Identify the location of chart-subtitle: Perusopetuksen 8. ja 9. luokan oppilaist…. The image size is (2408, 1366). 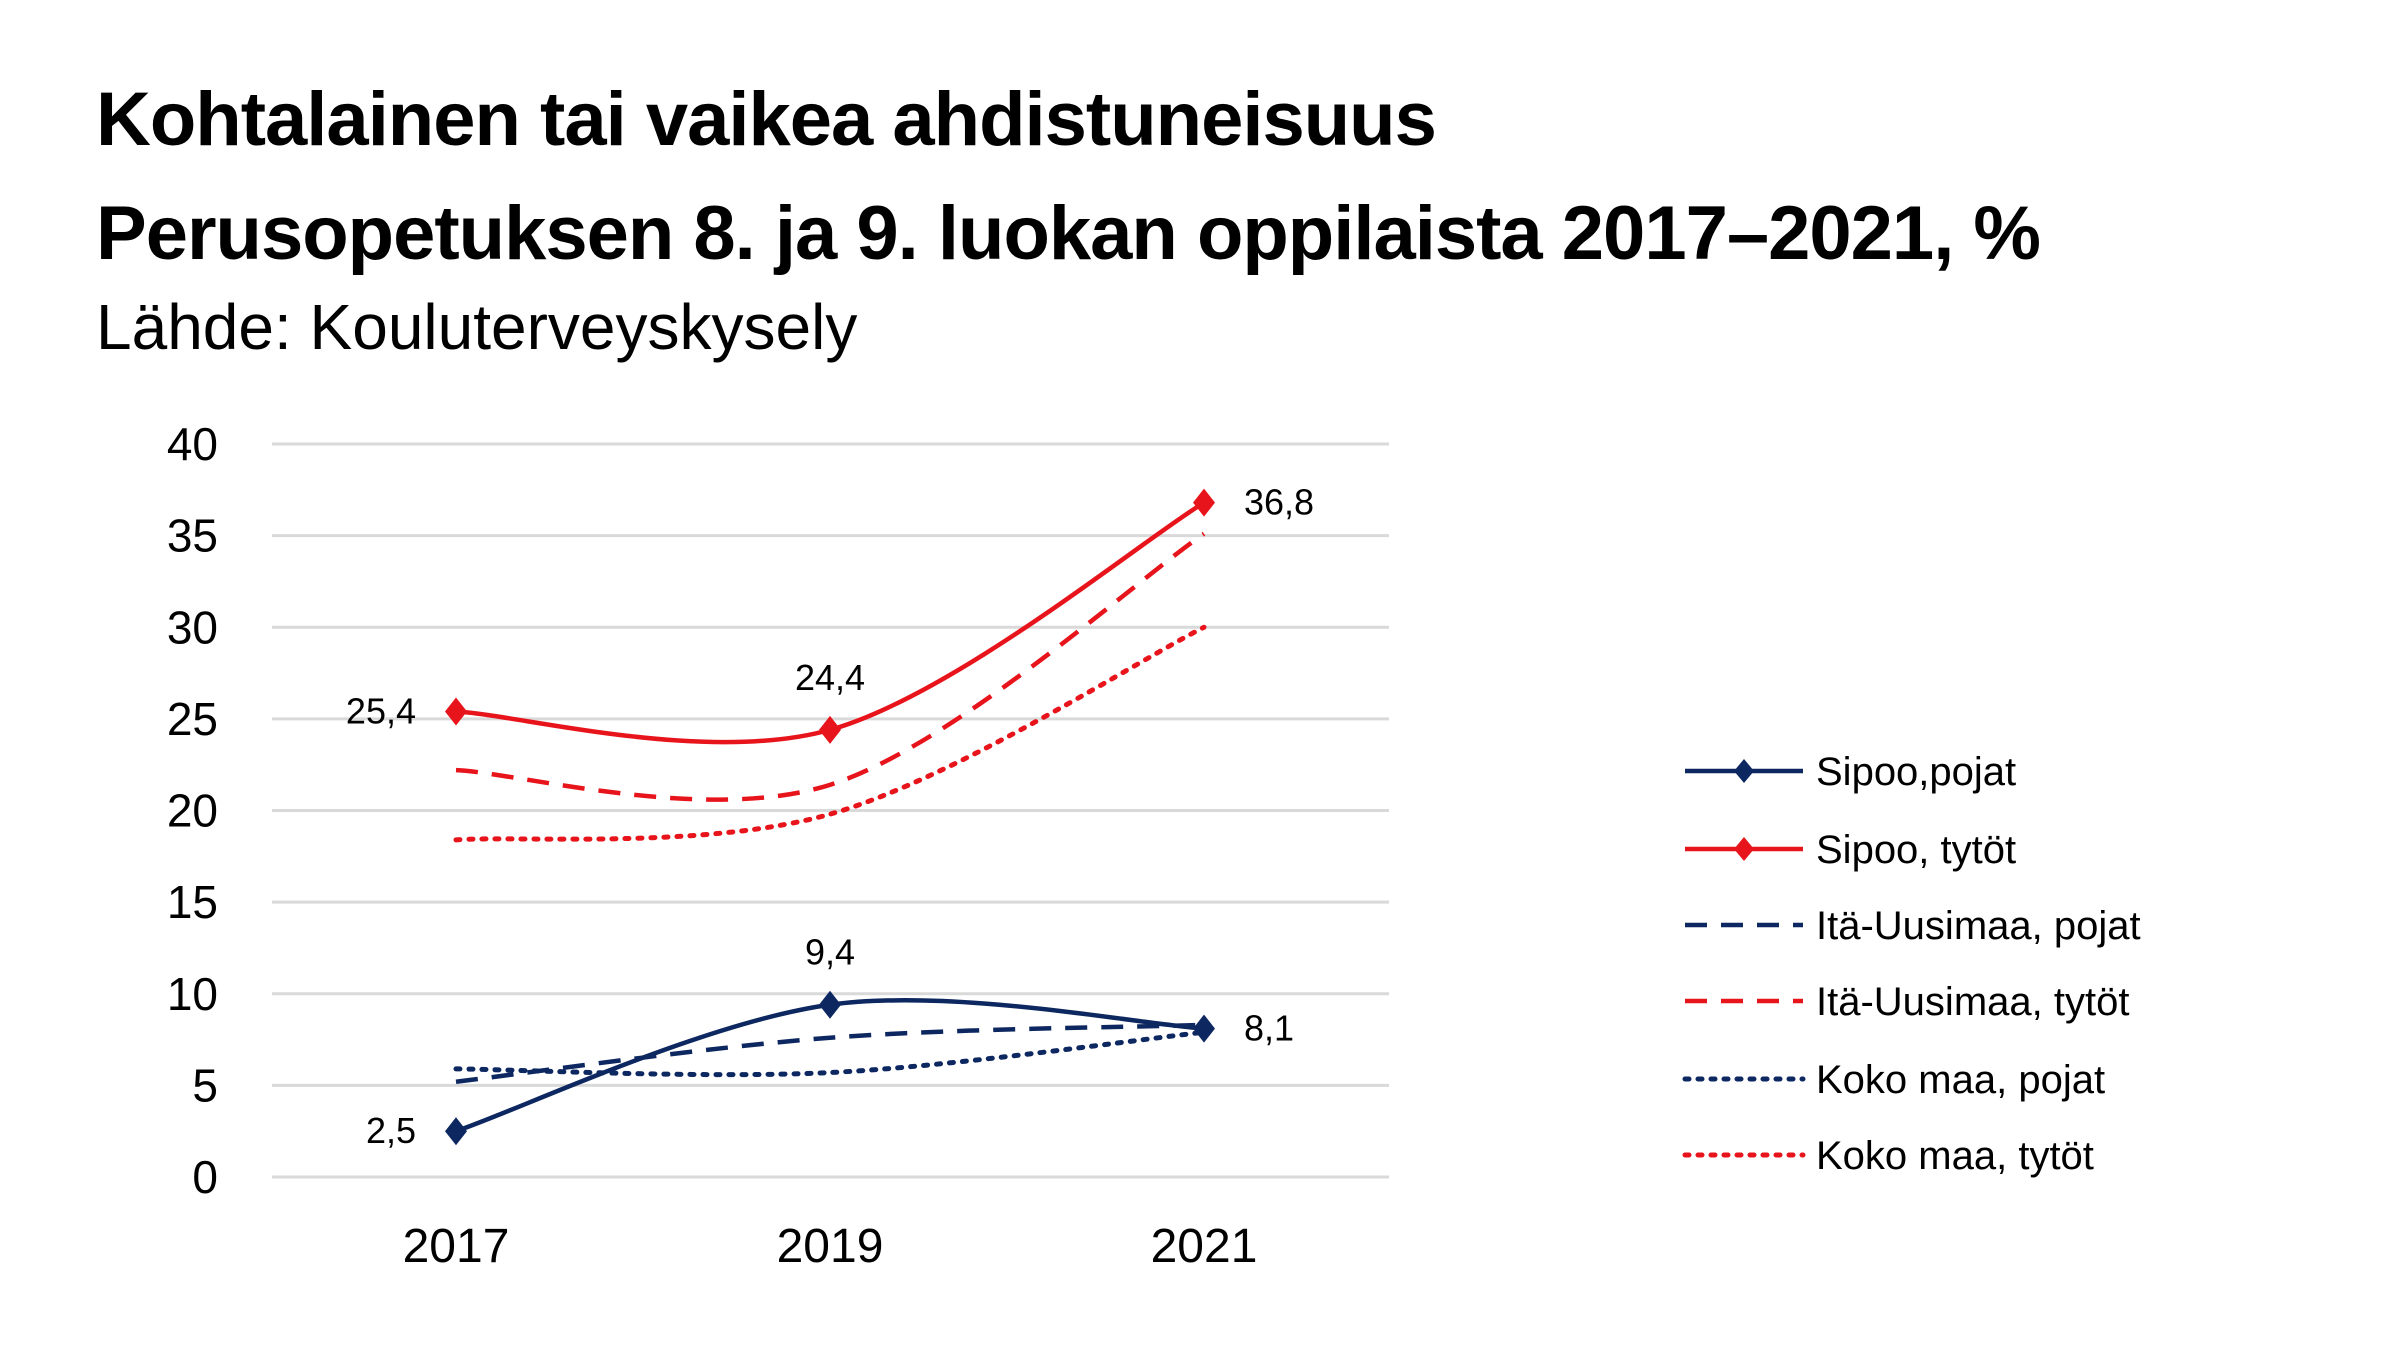
(1068, 233).